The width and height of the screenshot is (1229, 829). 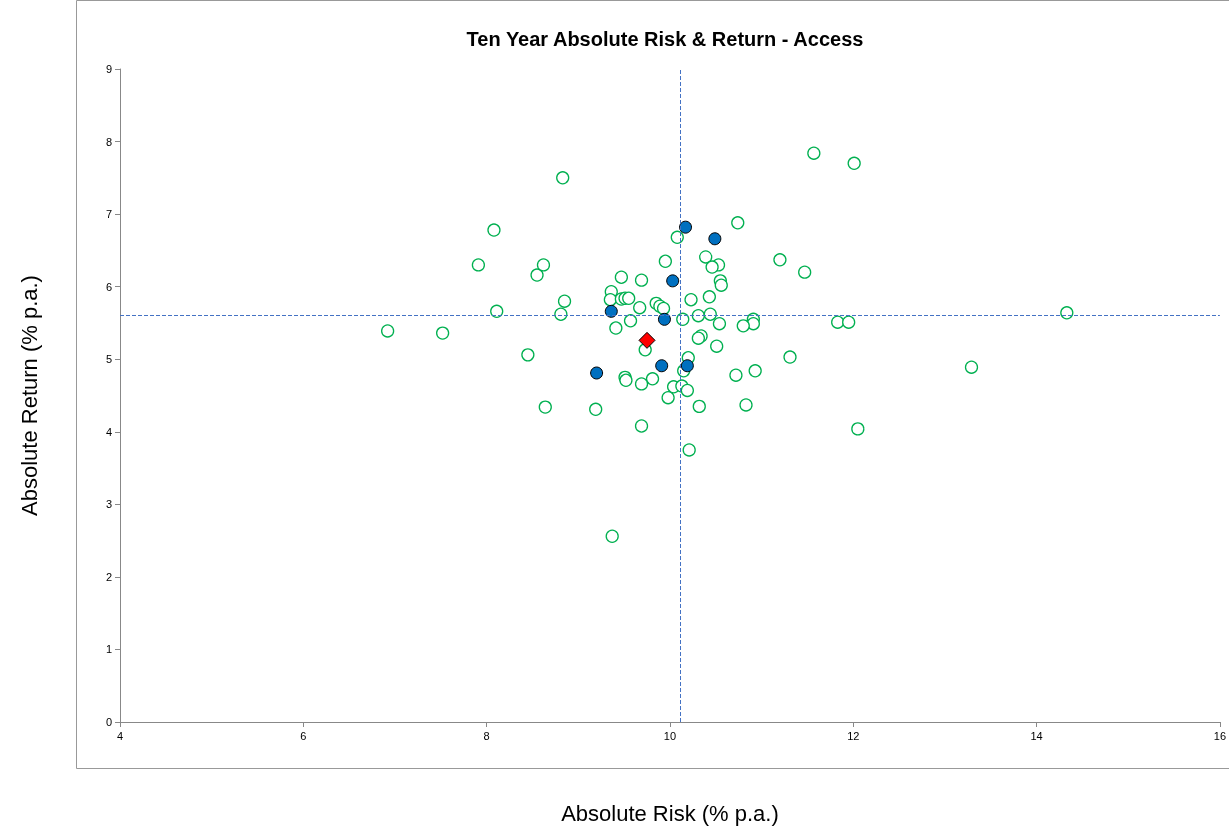 What do you see at coordinates (108, 141) in the screenshot?
I see `y-tick-label: 8` at bounding box center [108, 141].